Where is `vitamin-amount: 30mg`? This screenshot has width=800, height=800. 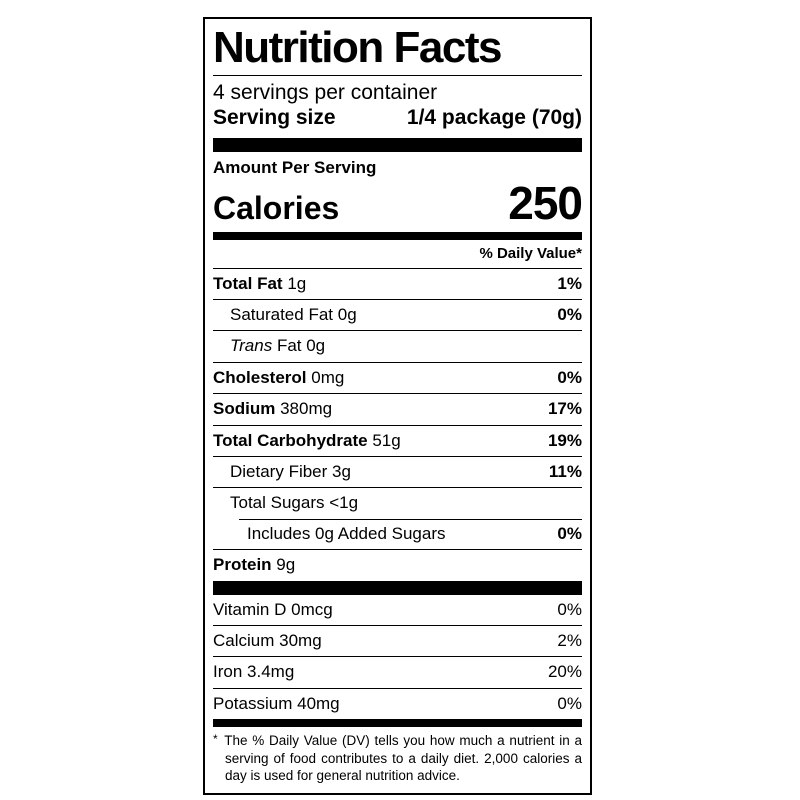
vitamin-amount: 30mg is located at coordinates (300, 640).